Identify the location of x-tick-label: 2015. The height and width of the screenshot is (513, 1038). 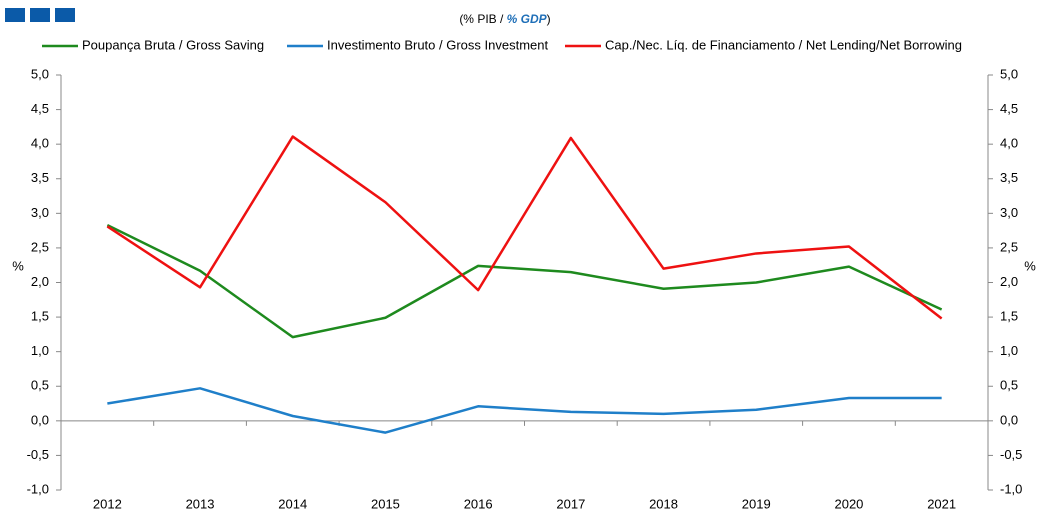
(385, 503).